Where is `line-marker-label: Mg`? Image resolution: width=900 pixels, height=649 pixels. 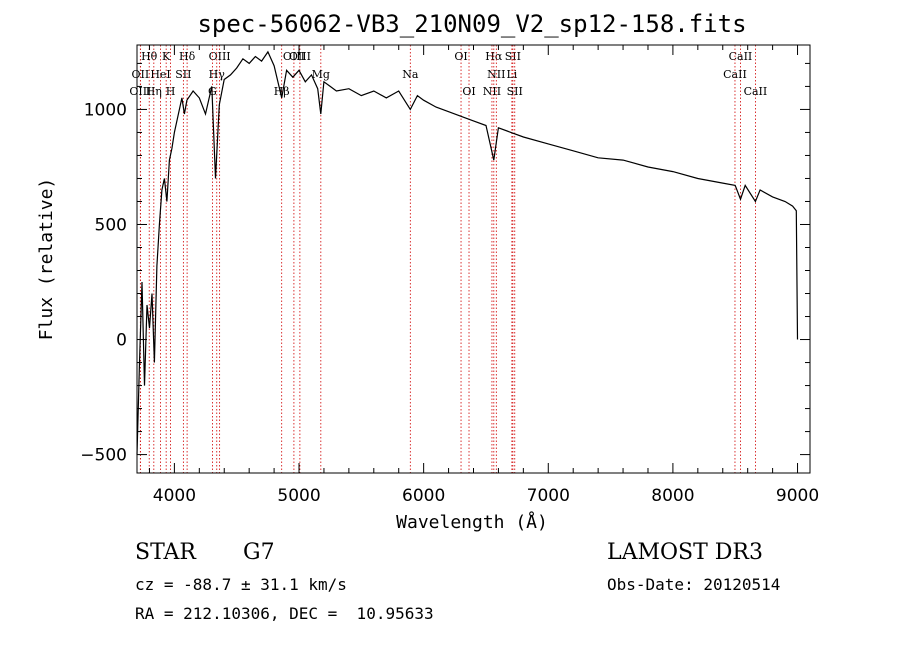
line-marker-label: Mg is located at coordinates (321, 74).